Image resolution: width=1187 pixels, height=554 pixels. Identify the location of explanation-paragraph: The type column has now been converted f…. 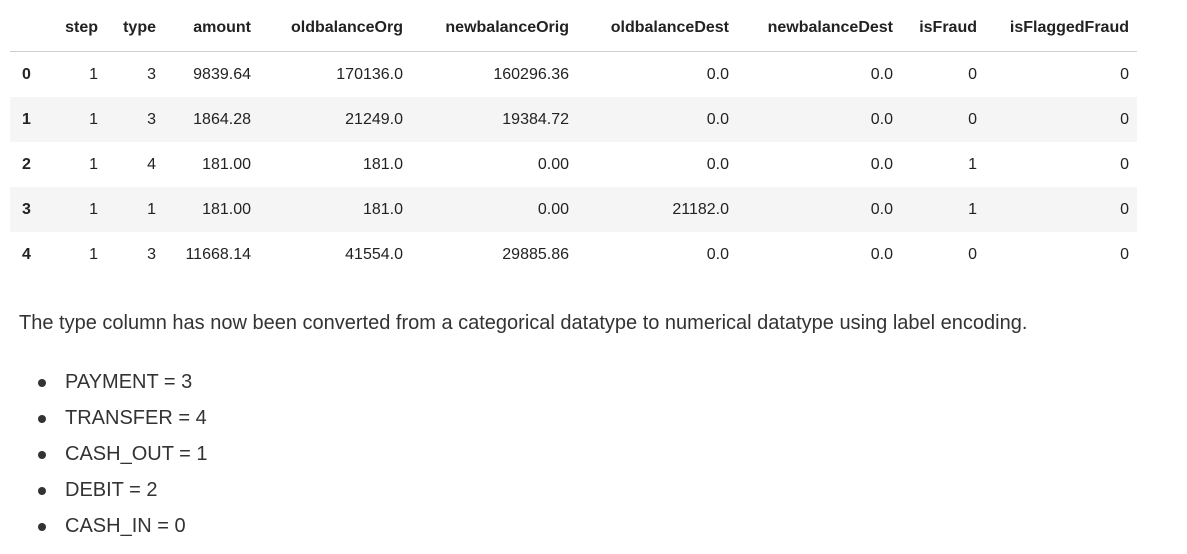
(523, 323).